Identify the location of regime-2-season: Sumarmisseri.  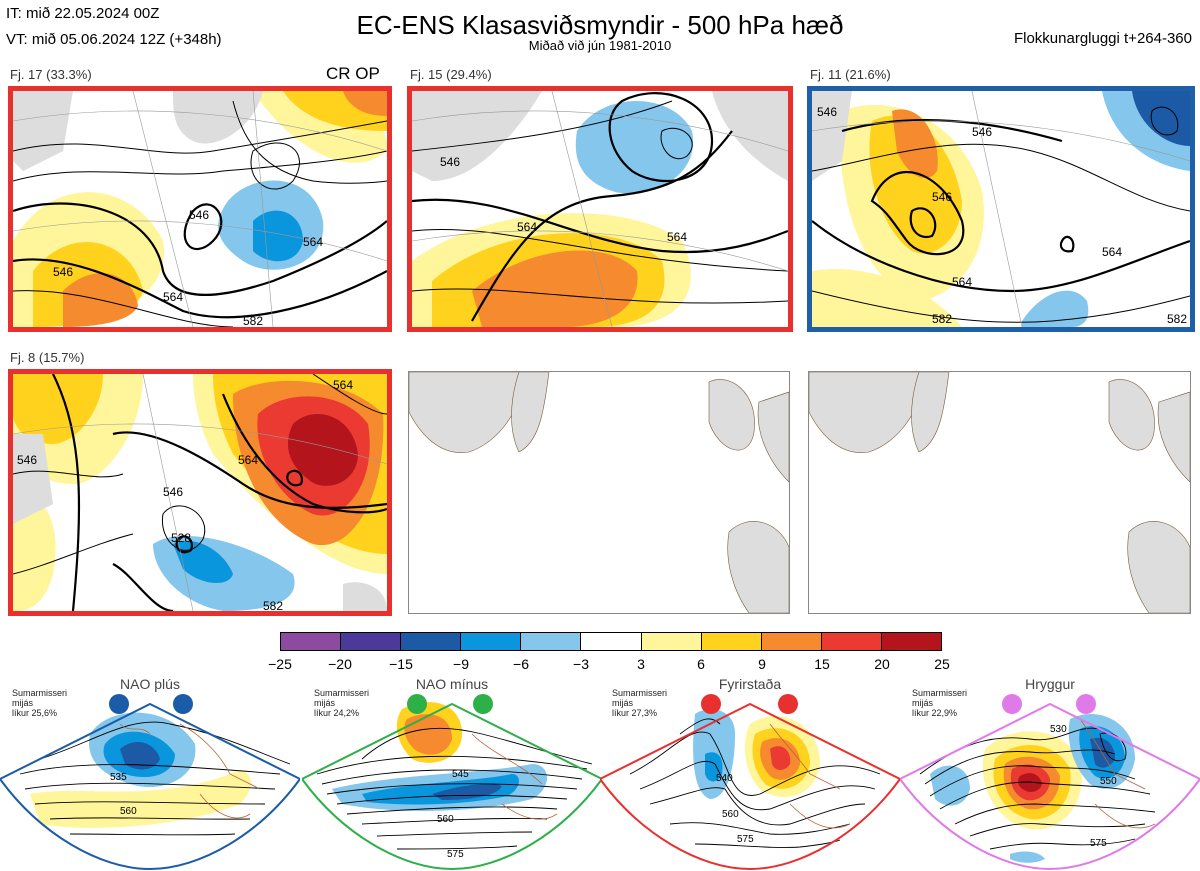
(342, 693).